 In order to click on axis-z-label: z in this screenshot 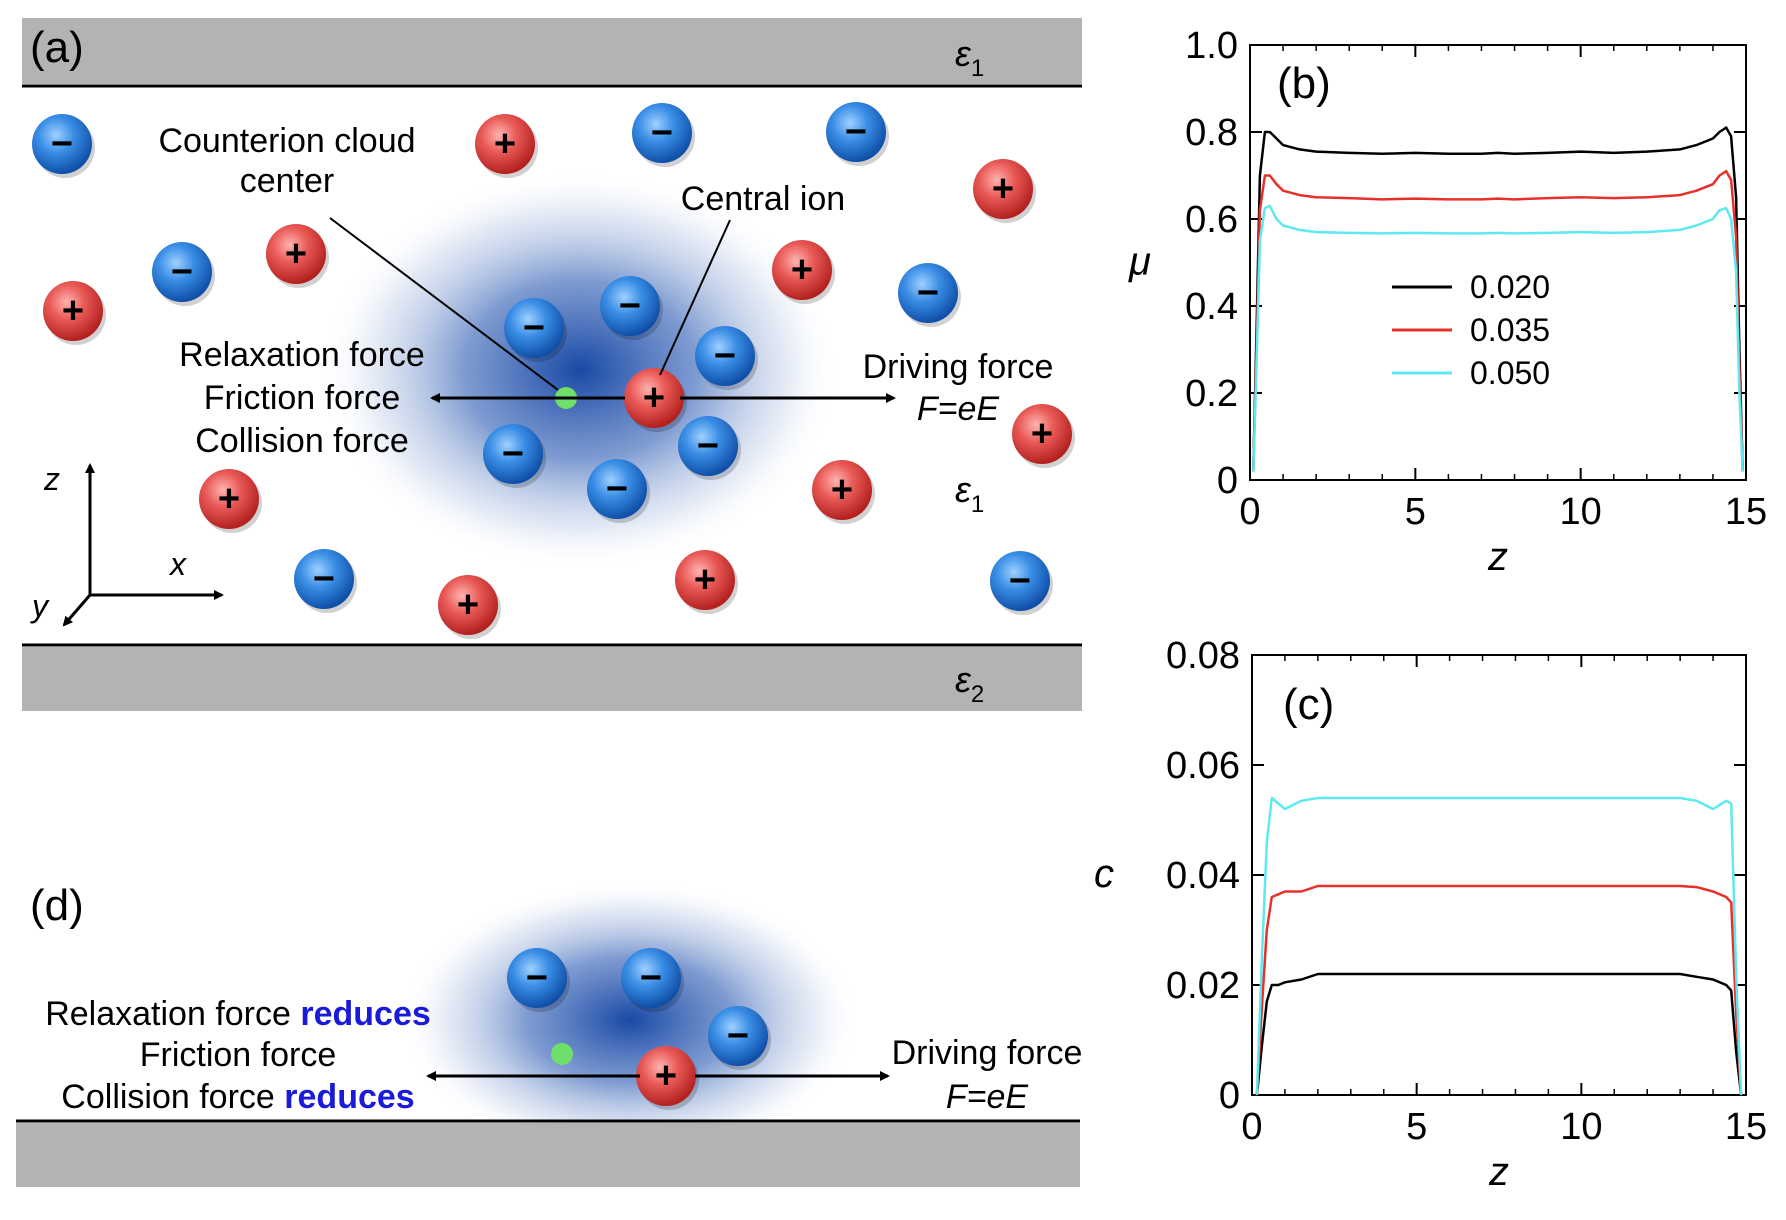, I will do `click(51, 479)`.